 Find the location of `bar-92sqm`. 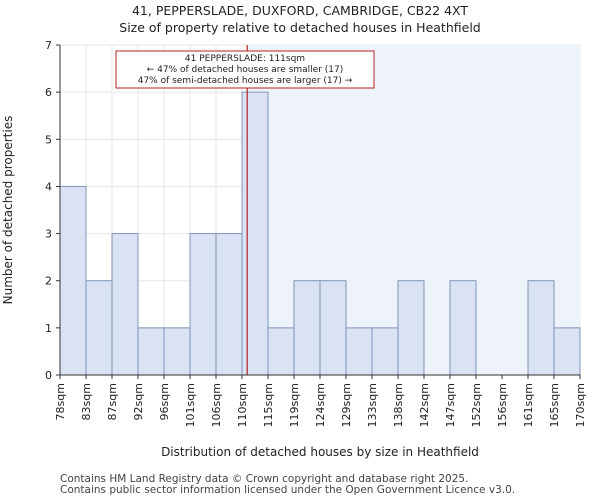

bar-92sqm is located at coordinates (151, 351).